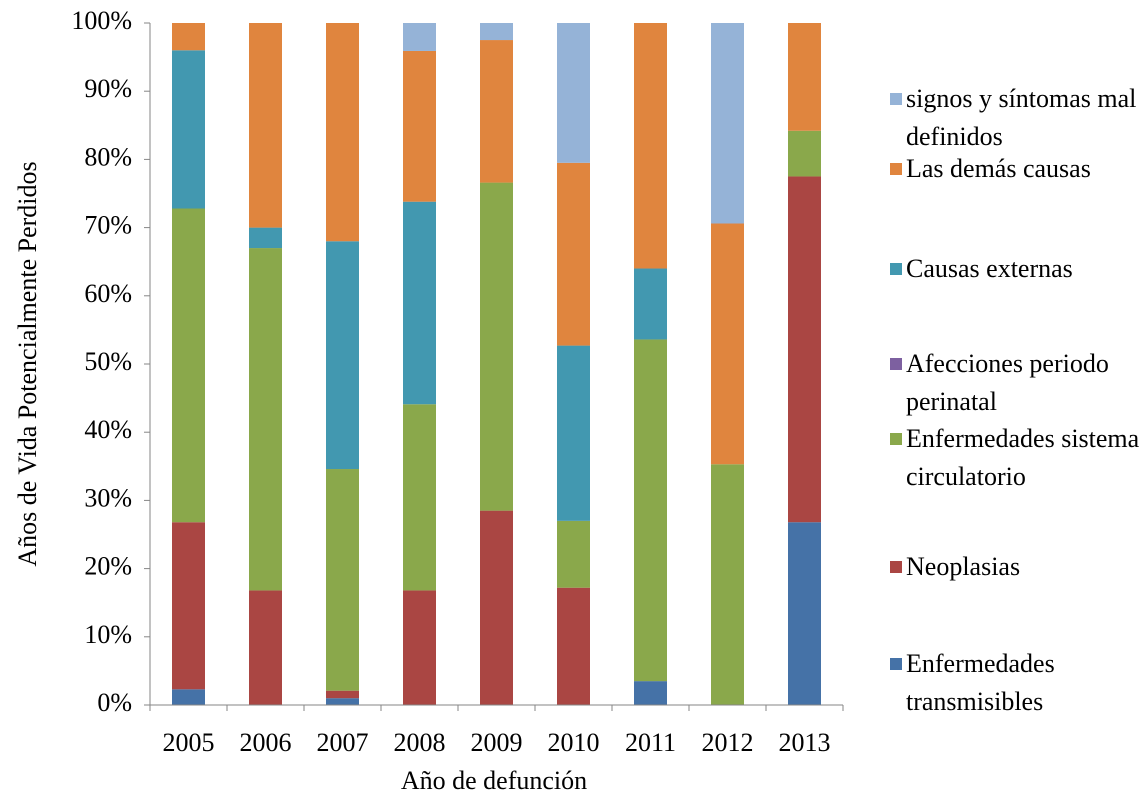 This screenshot has width=1147, height=800. I want to click on legend-item: Afecciones periodo perinatal, so click(1016, 383).